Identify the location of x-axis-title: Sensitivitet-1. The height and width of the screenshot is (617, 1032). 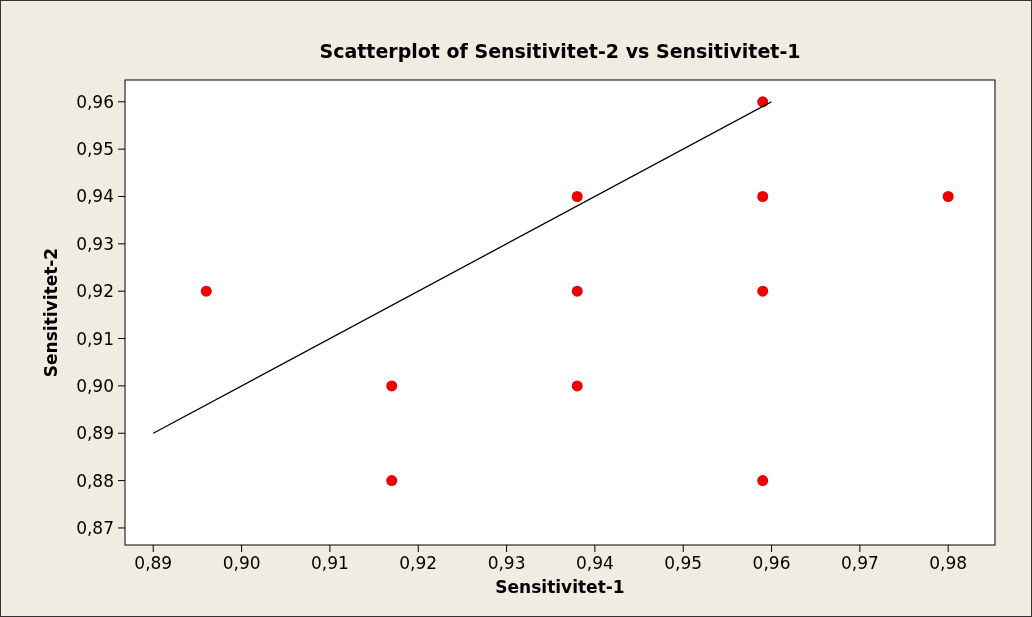
(560, 587).